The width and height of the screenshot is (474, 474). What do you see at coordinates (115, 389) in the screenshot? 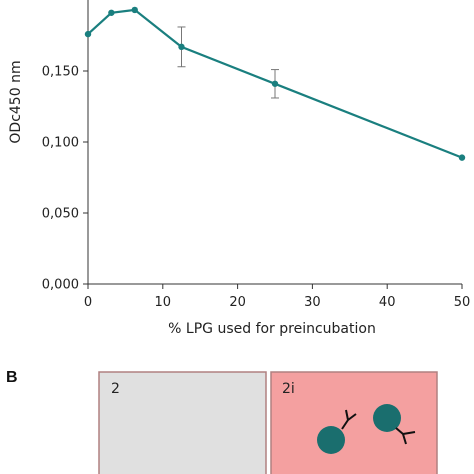
I see `panel-2-label: 2` at bounding box center [115, 389].